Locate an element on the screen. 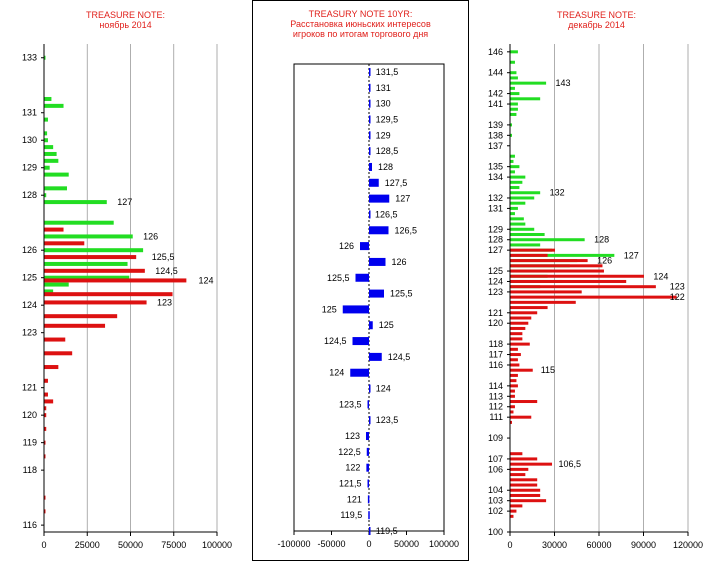 Image resolution: width=723 pixels, height=564 pixels. y-tick-label: 141 is located at coordinates (495, 104).